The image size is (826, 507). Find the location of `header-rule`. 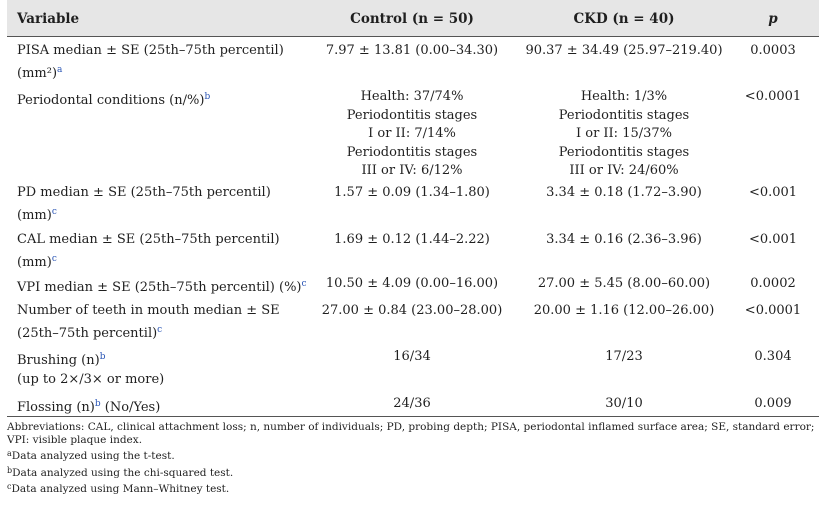

header-rule is located at coordinates (413, 36).